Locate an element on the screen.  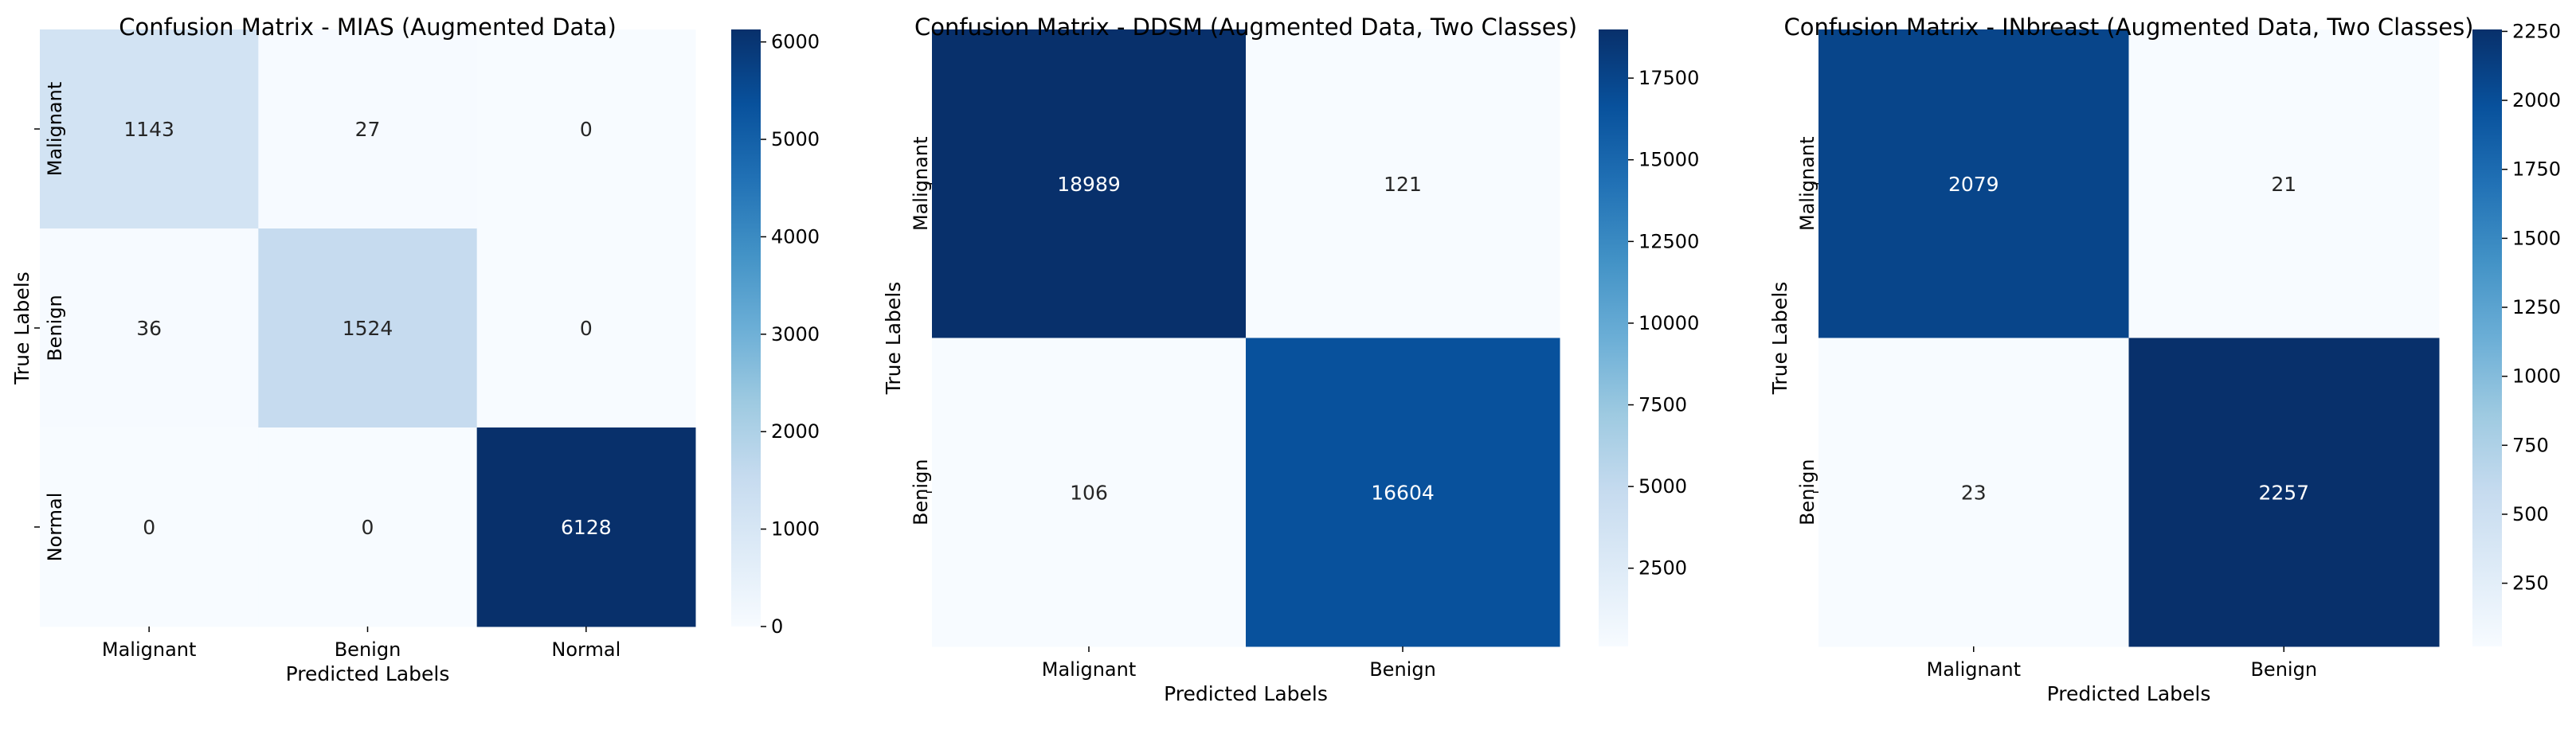
colorbar-tick-label: 15000 is located at coordinates (1668, 160).